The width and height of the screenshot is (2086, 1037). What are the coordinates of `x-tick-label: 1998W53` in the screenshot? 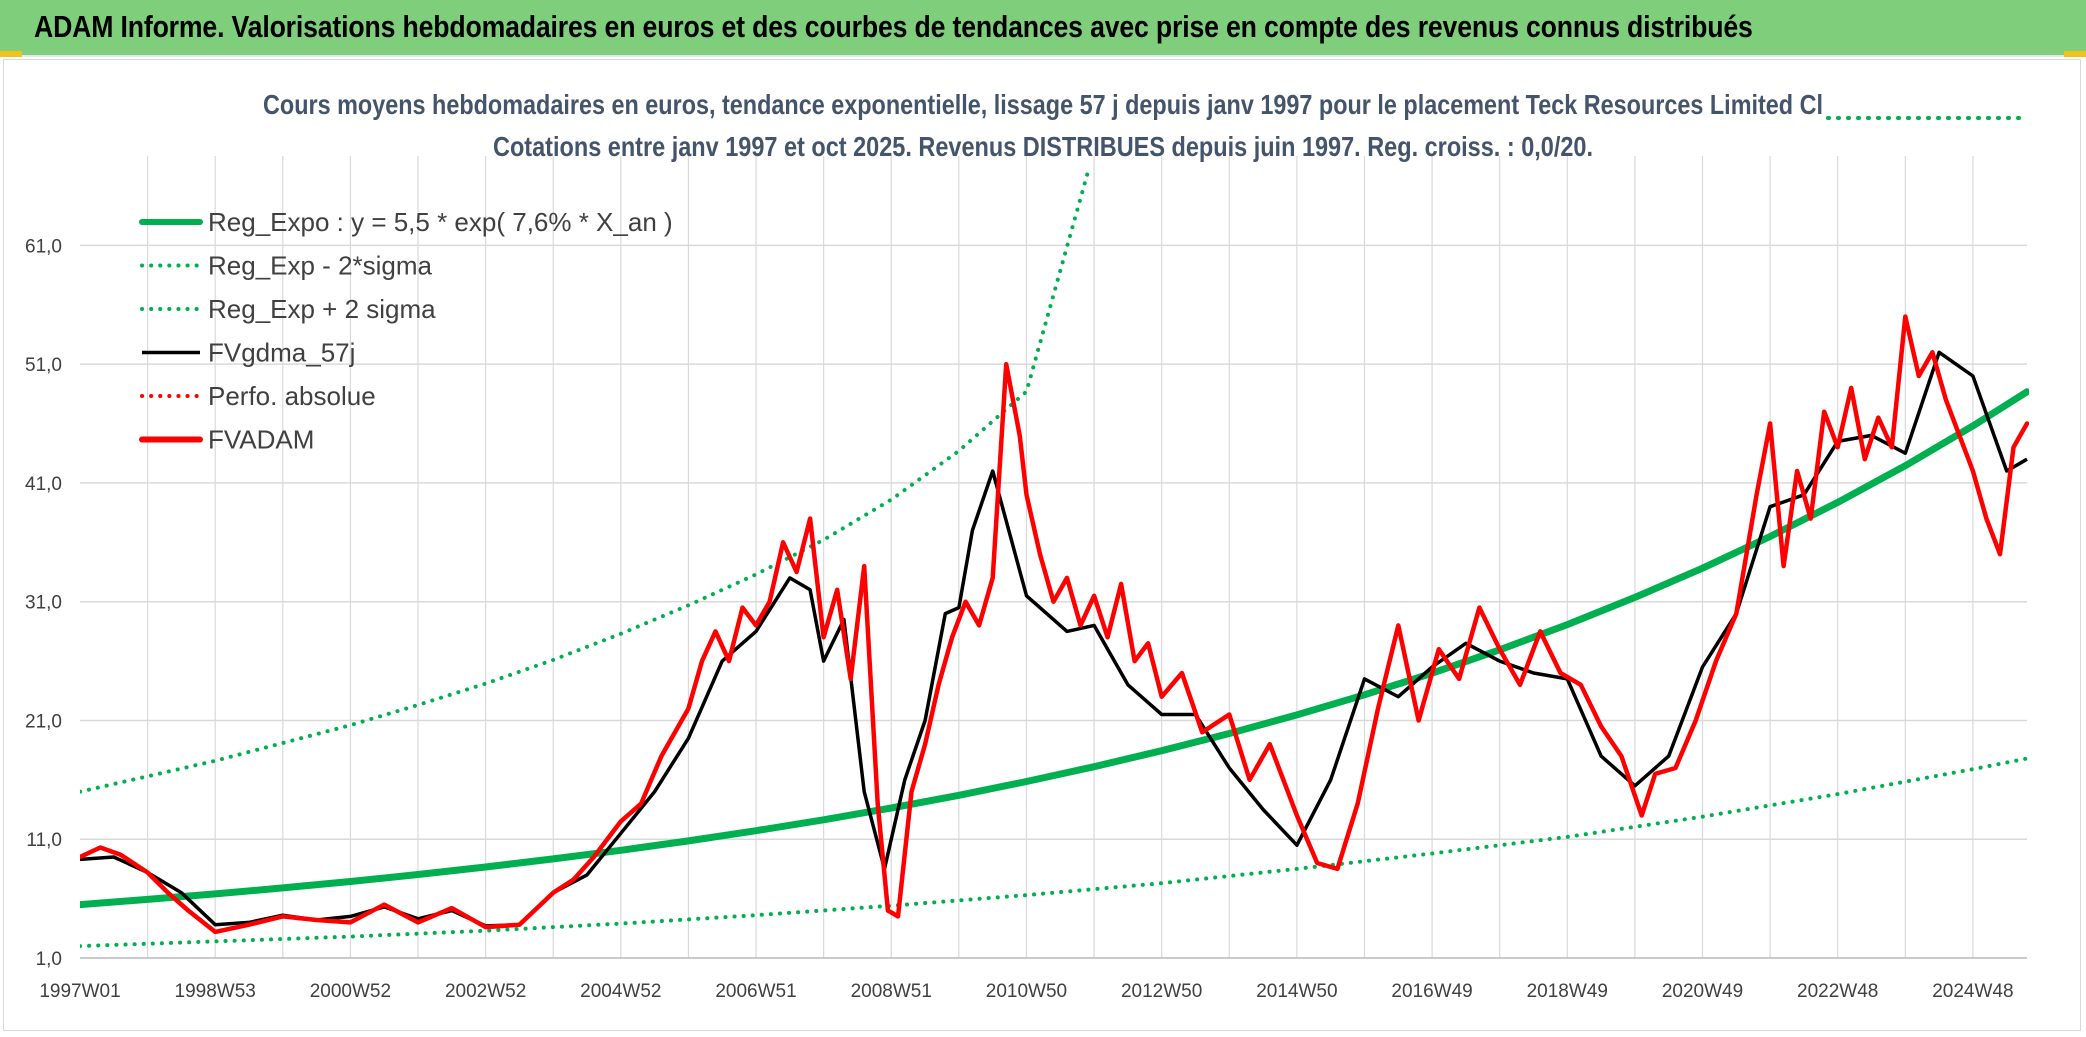 It's located at (215, 991).